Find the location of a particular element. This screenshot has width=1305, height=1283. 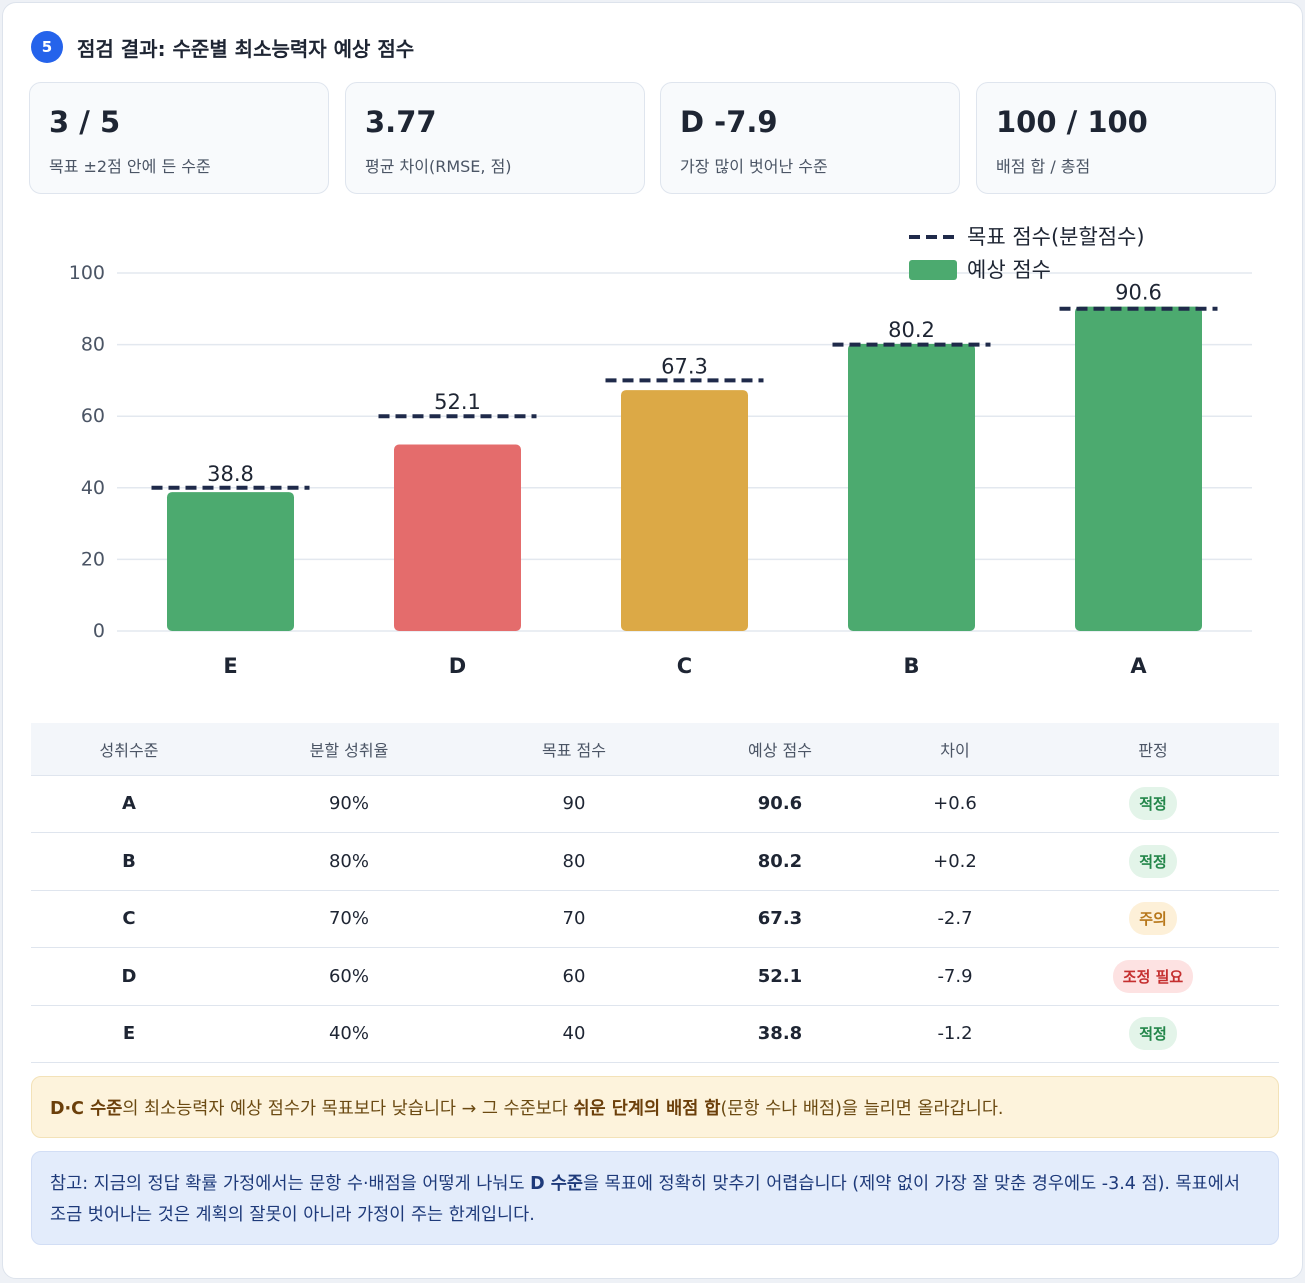

info-text-1: 참고: 지금의 정답 확률 가정에서는 문항 수·배점을 어떻게 나눠도 is located at coordinates (290, 1184).